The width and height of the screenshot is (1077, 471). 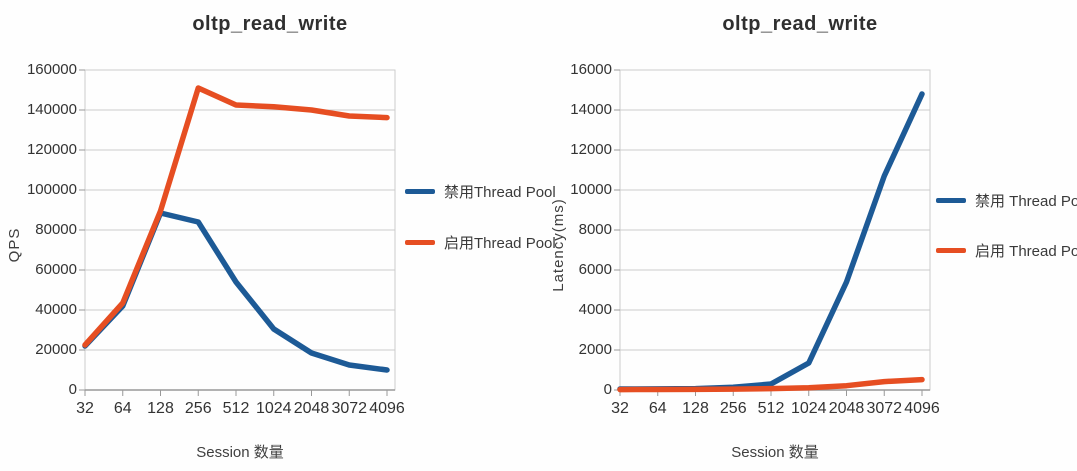 I want to click on legend: 禁用 Thread Pool 启用 Thread Pool, so click(x=1006, y=225).